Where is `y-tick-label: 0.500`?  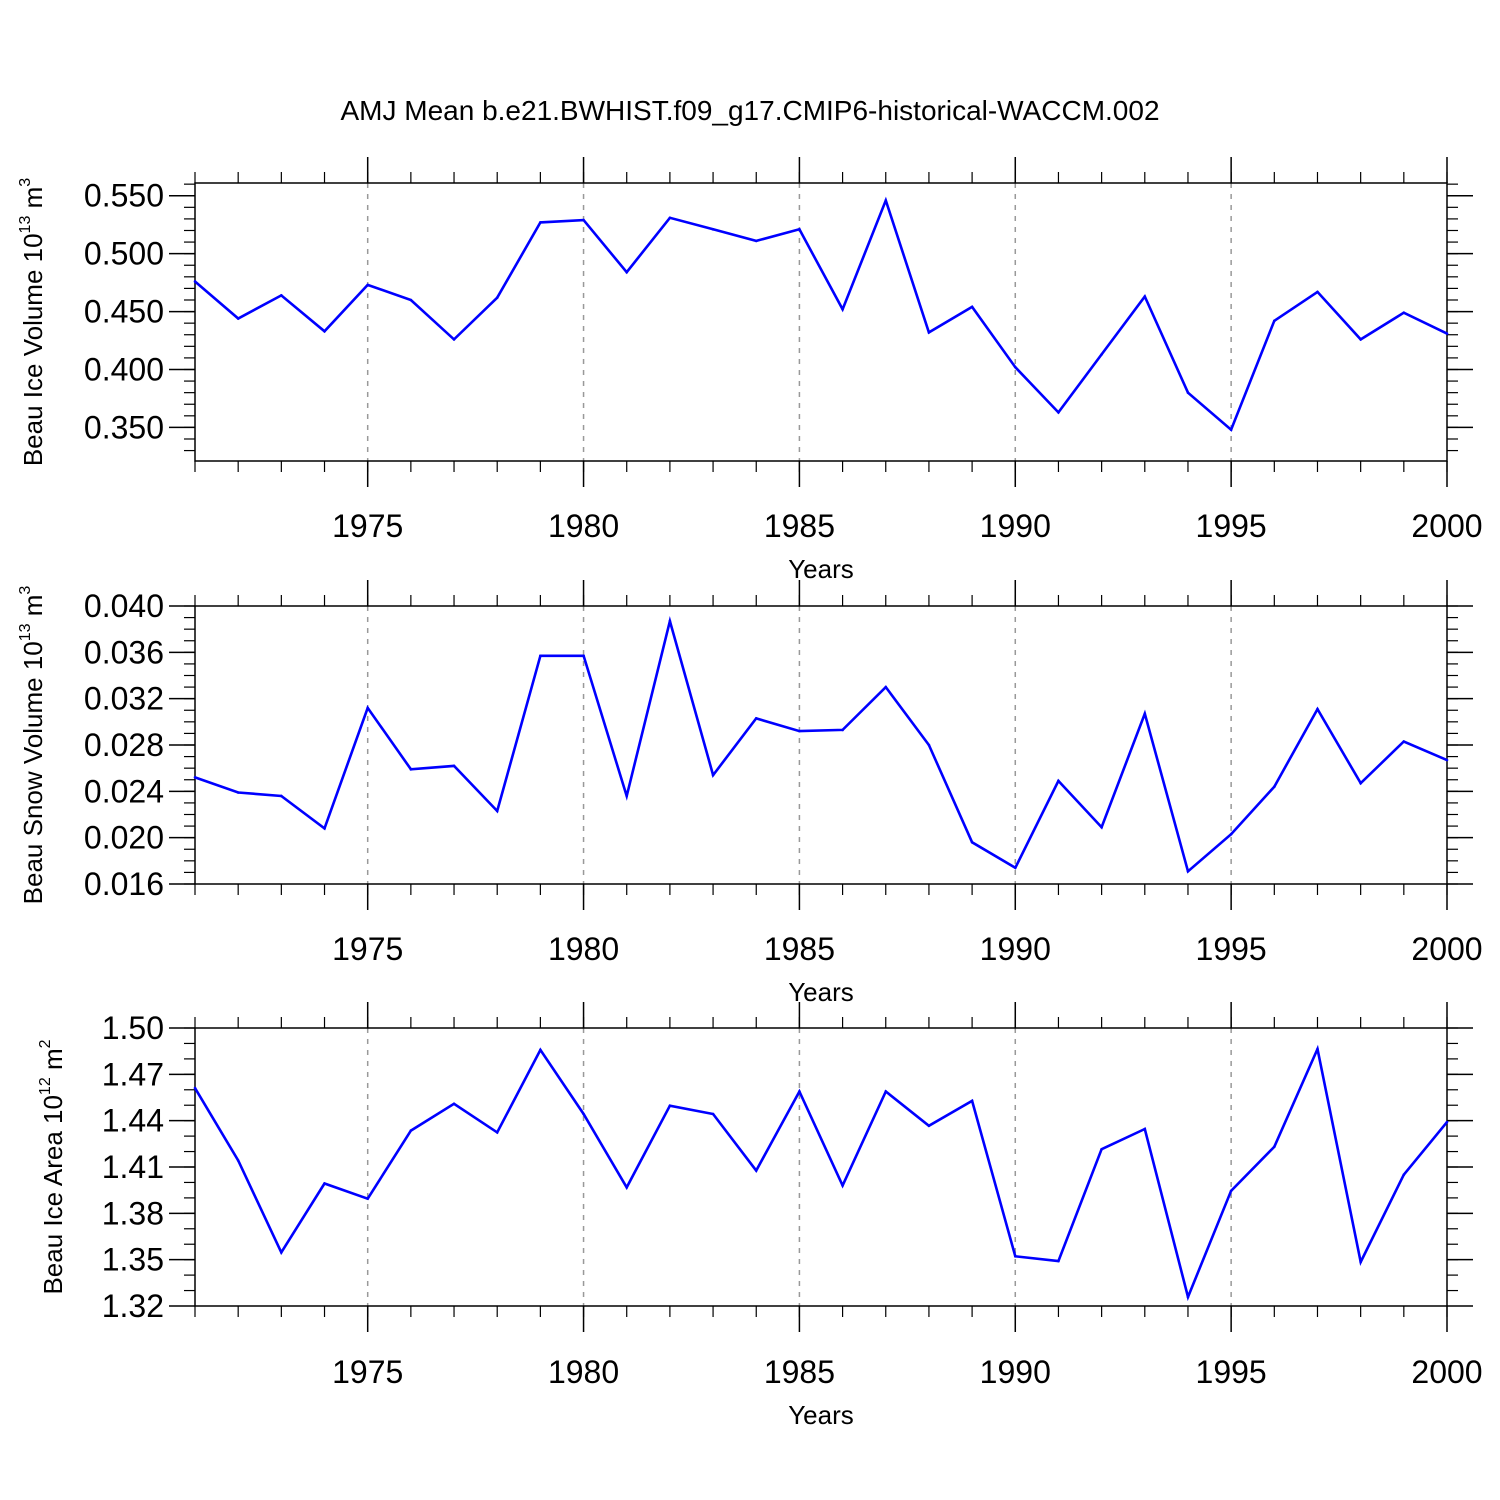 y-tick-label: 0.500 is located at coordinates (124, 254).